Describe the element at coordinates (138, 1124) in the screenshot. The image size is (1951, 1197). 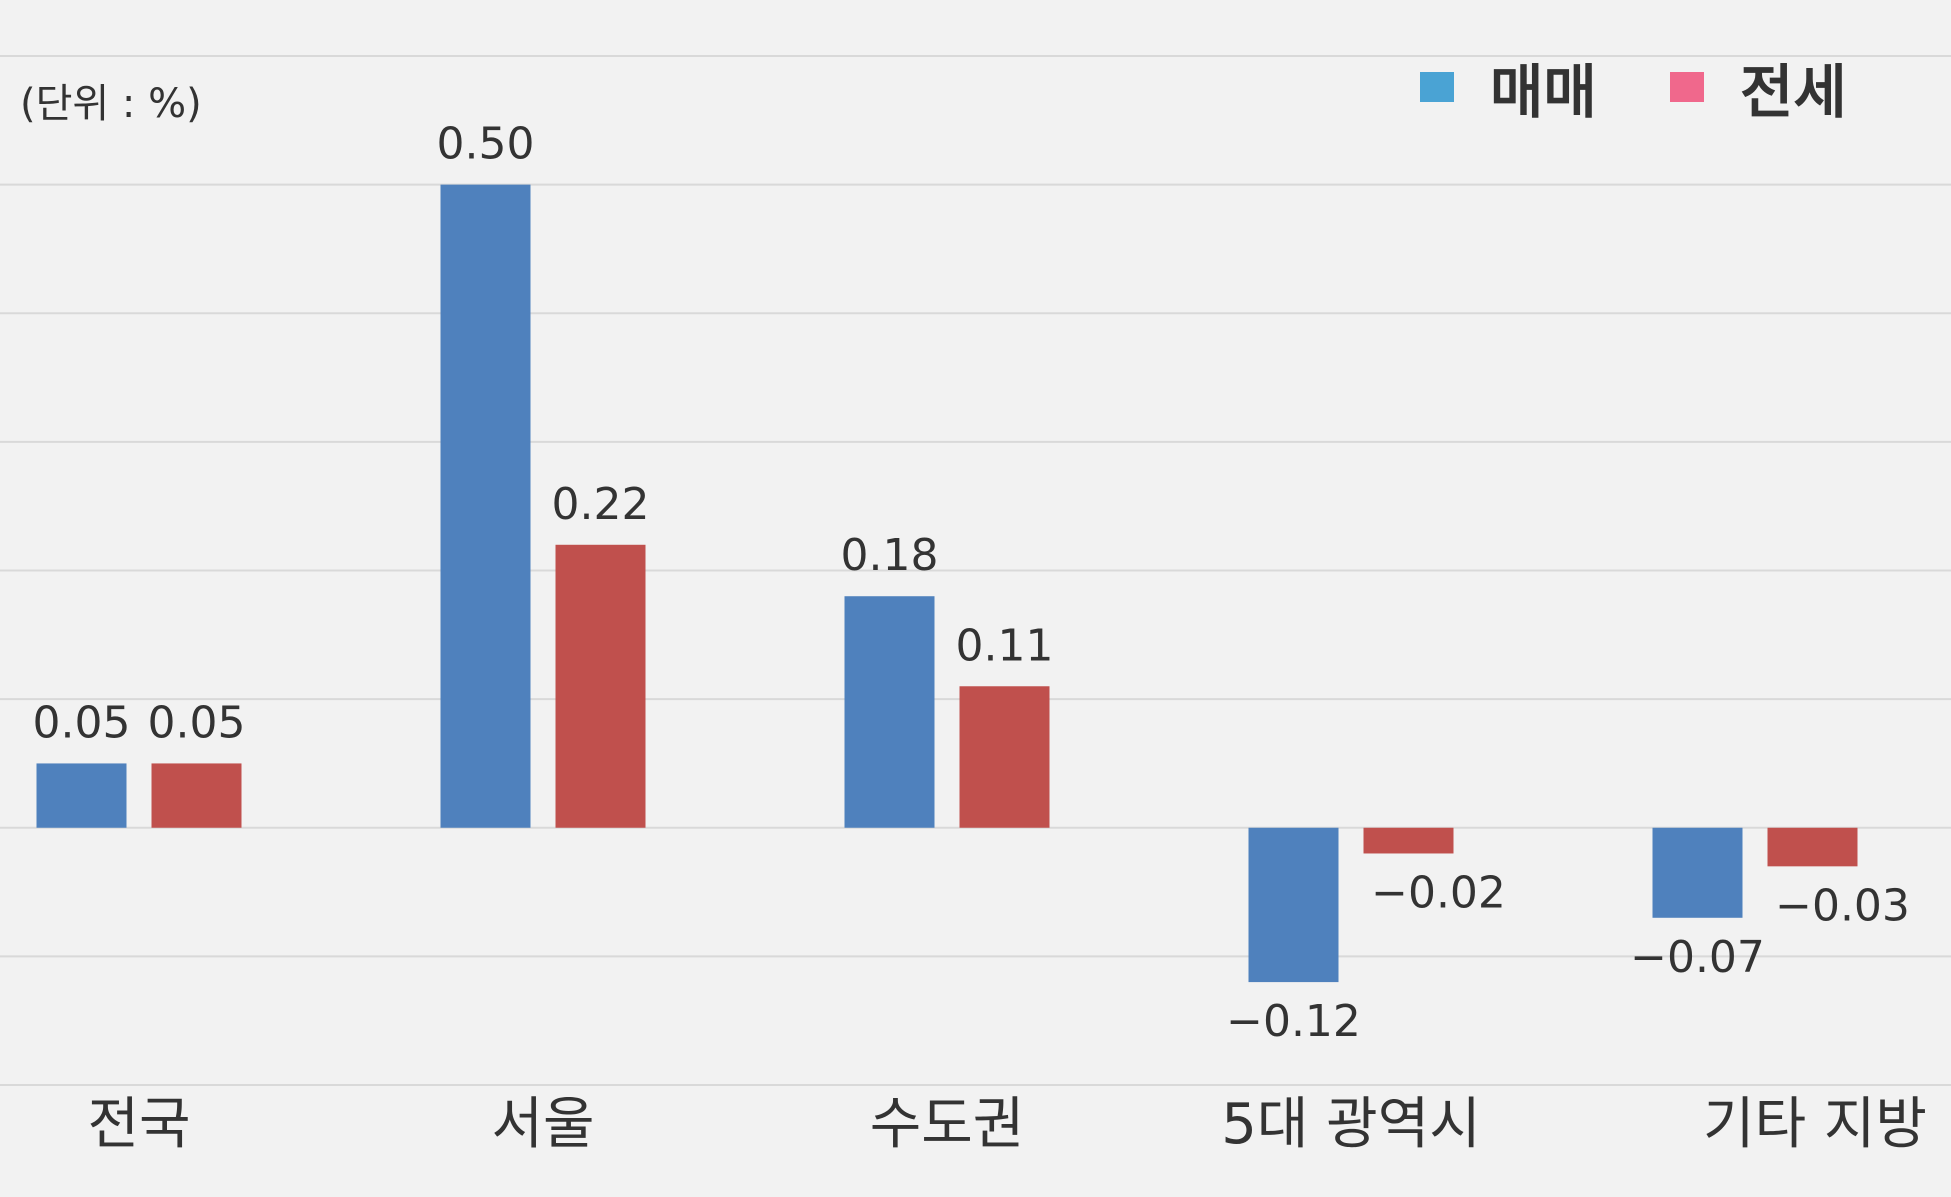
I see `x-tick-label: 전국` at that location.